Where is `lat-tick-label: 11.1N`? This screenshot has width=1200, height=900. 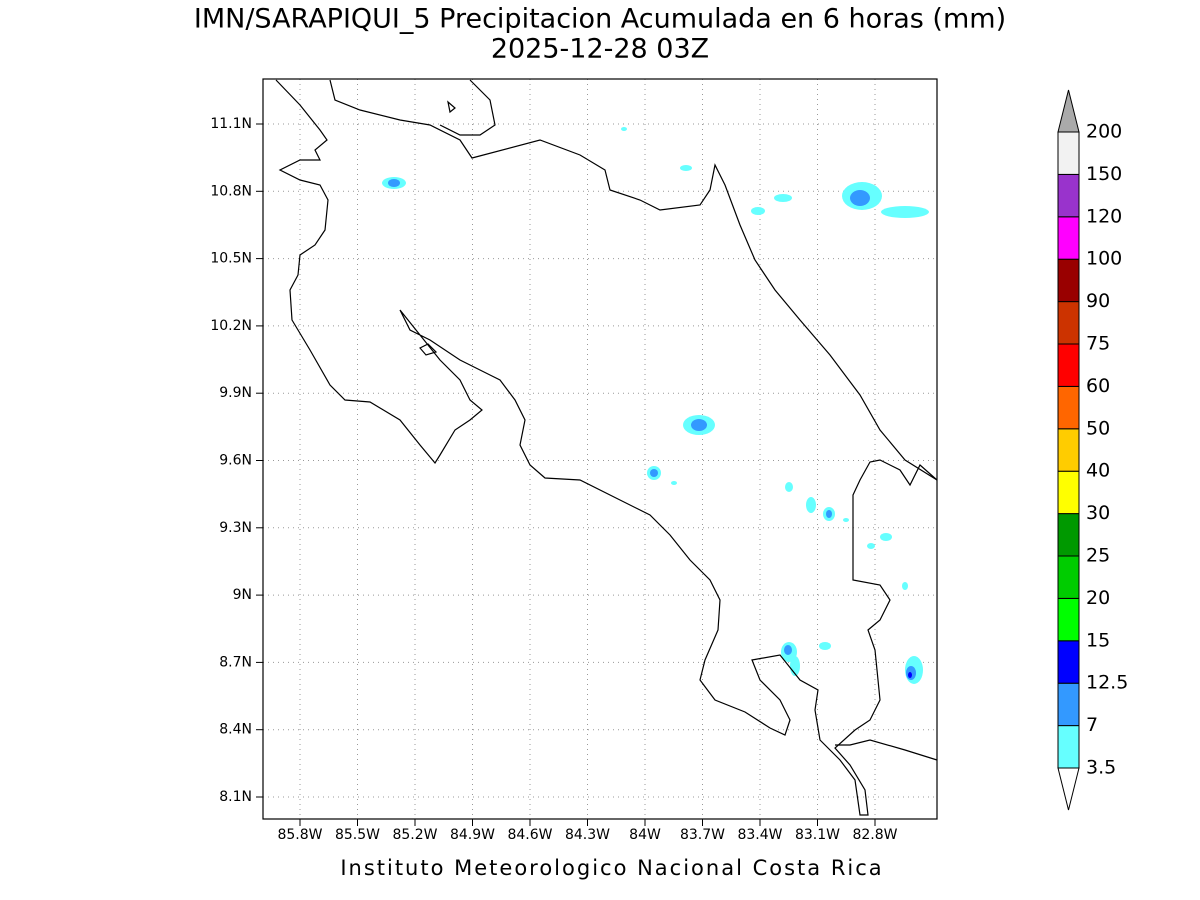 lat-tick-label: 11.1N is located at coordinates (231, 124).